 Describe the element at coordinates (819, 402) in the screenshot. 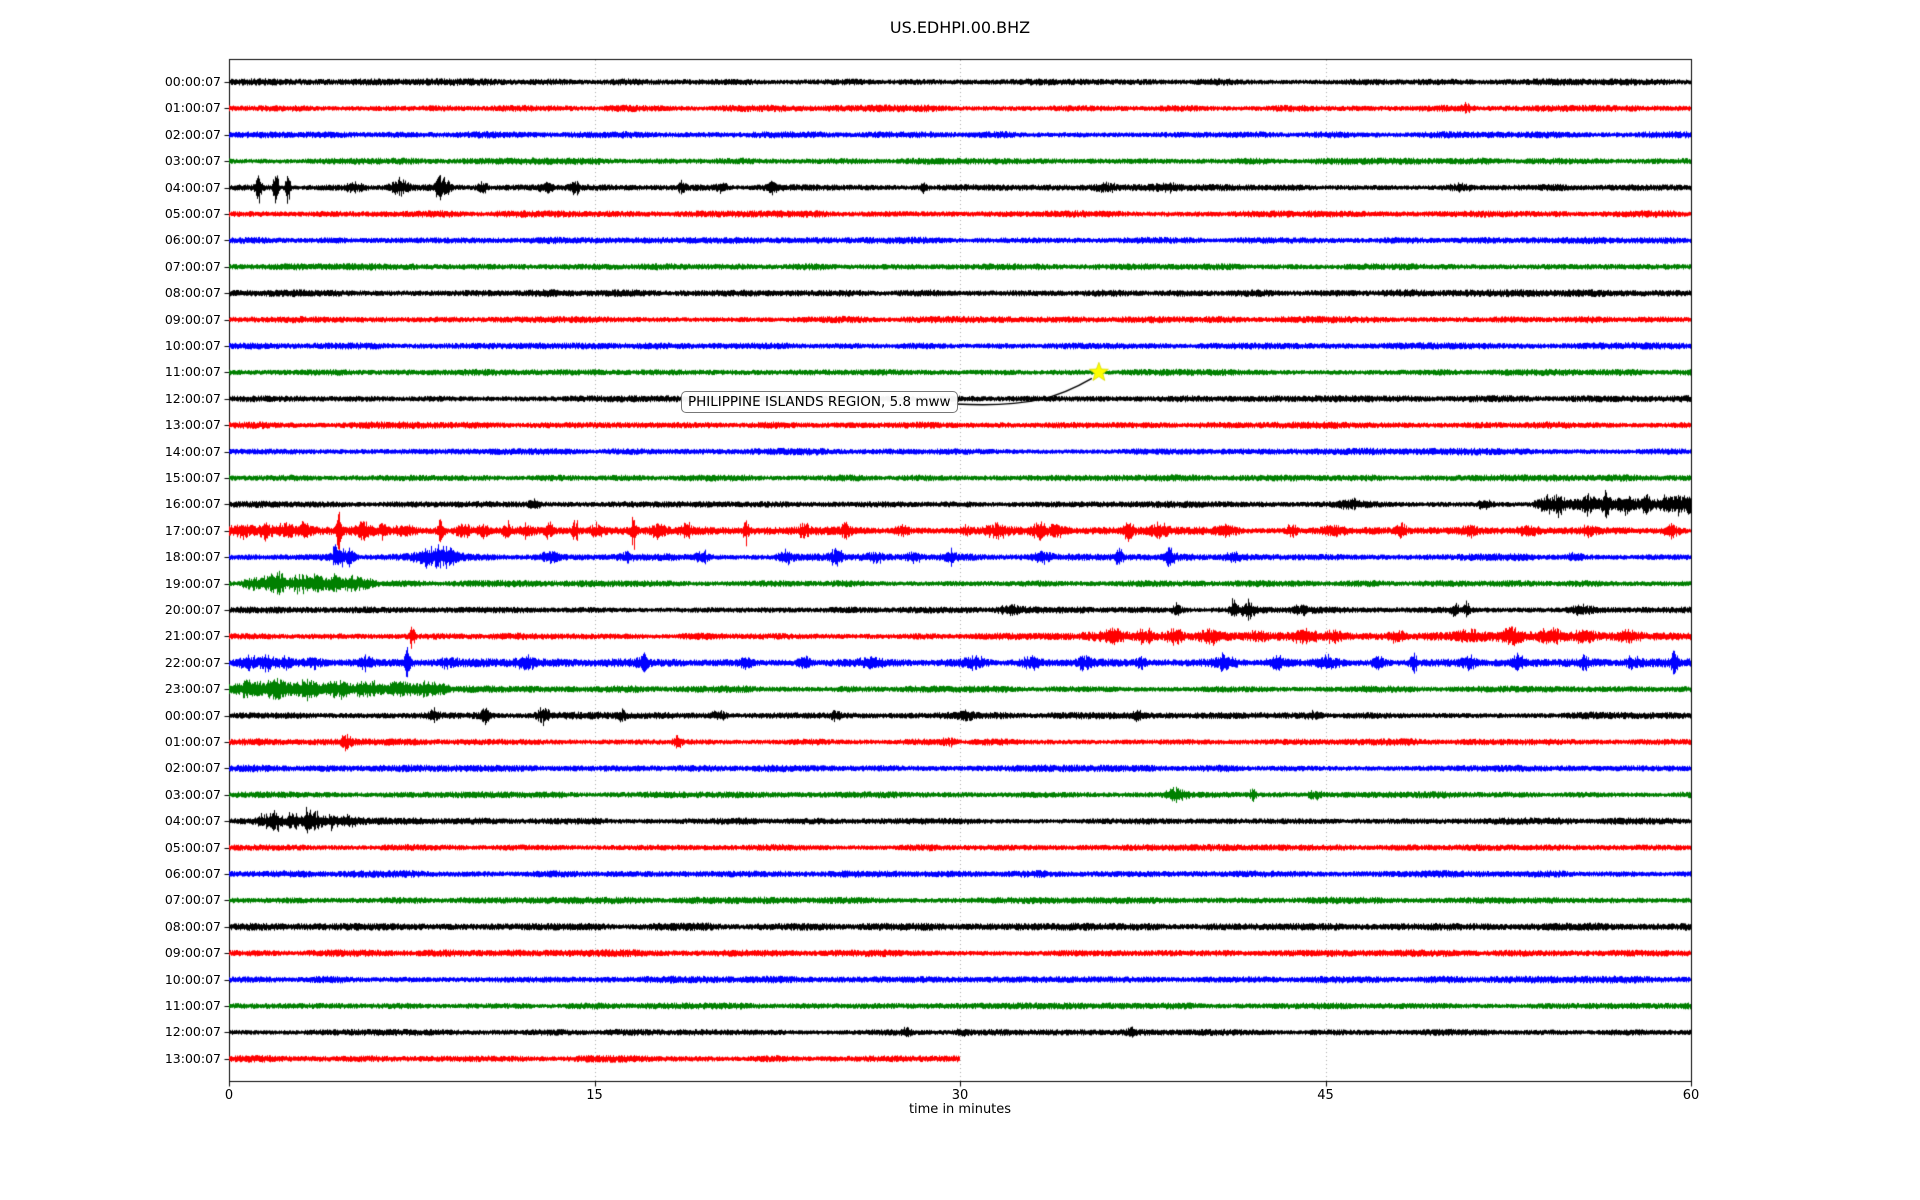

I see `event-annotation-label: PHILIPPINE ISLANDS REGION, 5.8 mww` at that location.